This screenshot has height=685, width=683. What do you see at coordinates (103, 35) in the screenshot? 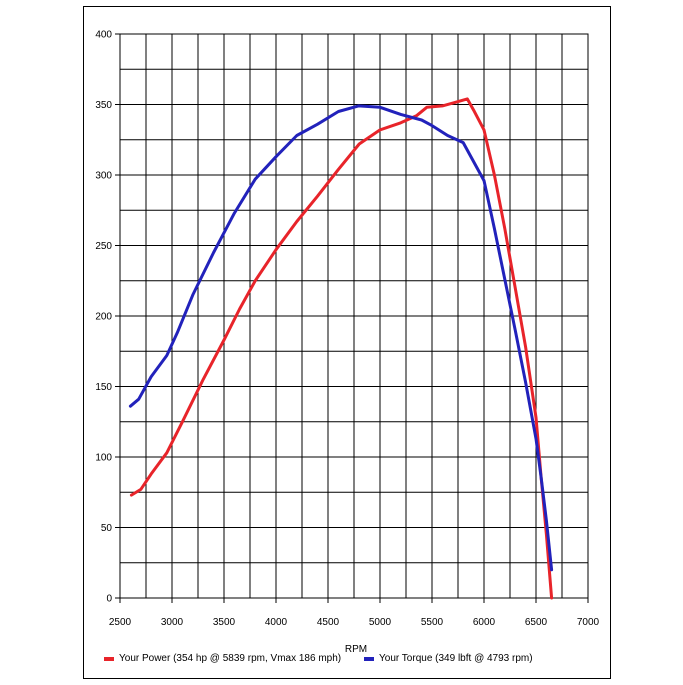
I see `y-tick-label: 400` at bounding box center [103, 35].